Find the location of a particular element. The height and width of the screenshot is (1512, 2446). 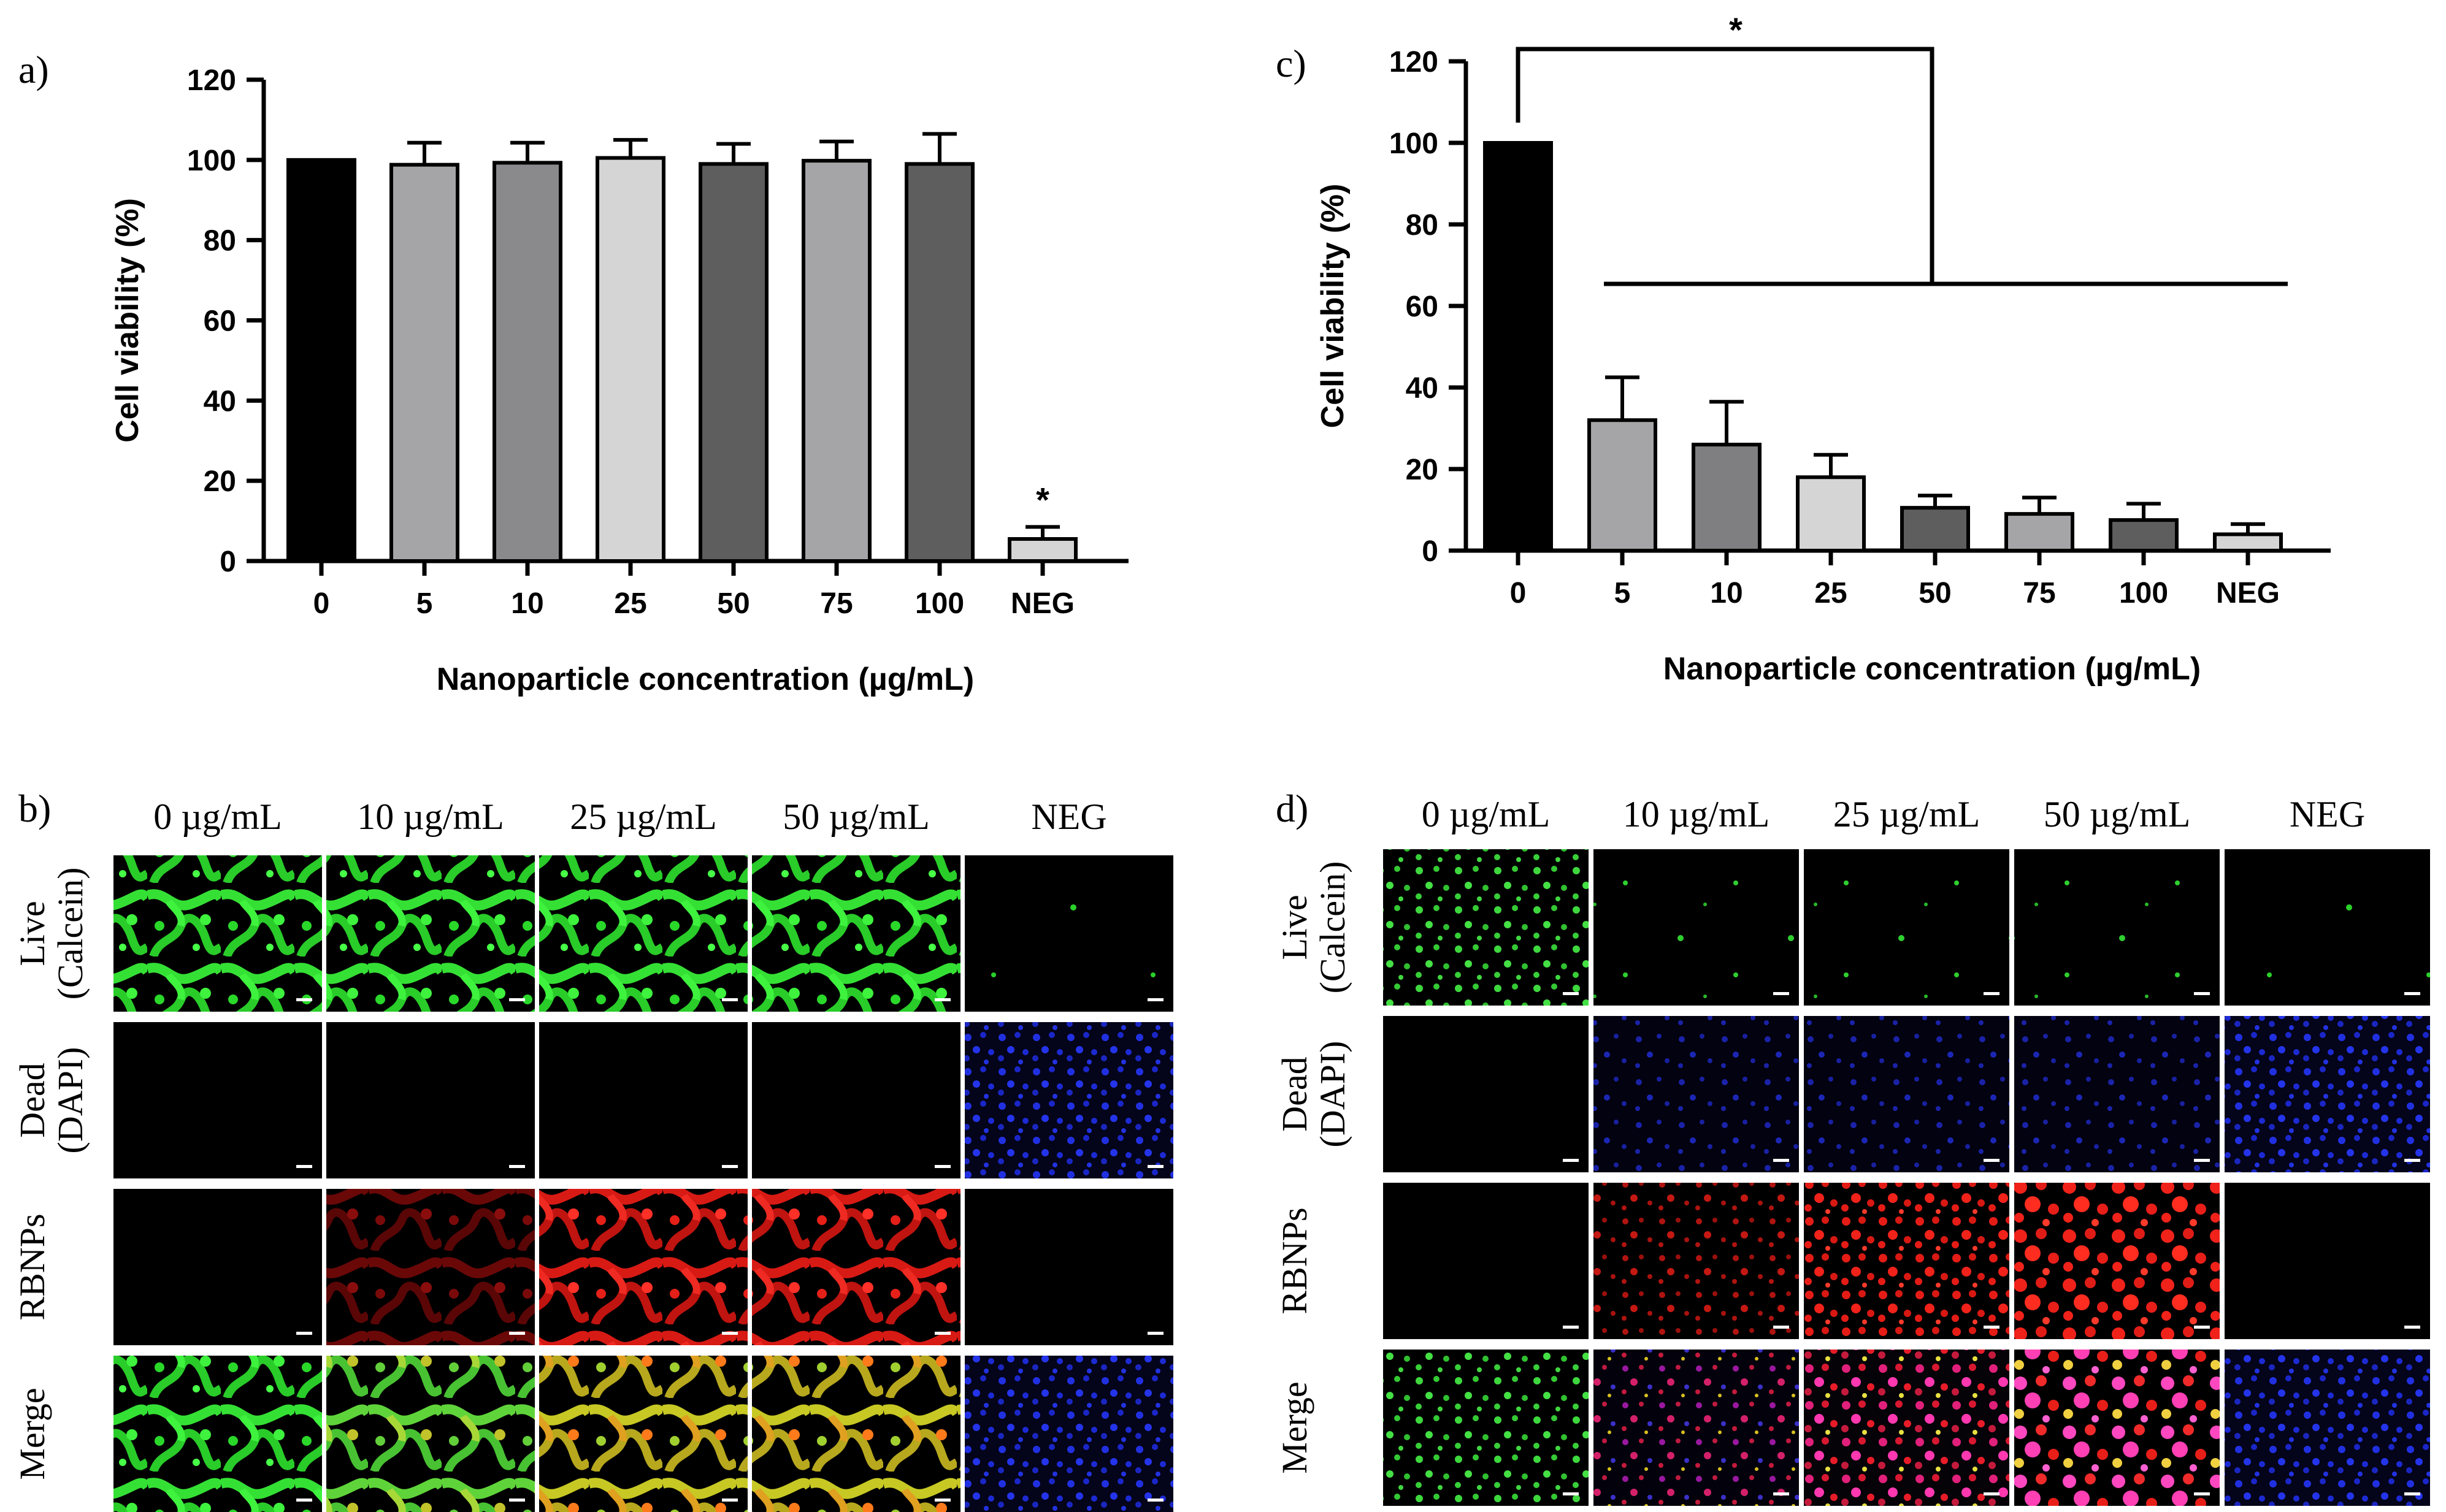

column-header: 0 µg/mL is located at coordinates (217, 816).